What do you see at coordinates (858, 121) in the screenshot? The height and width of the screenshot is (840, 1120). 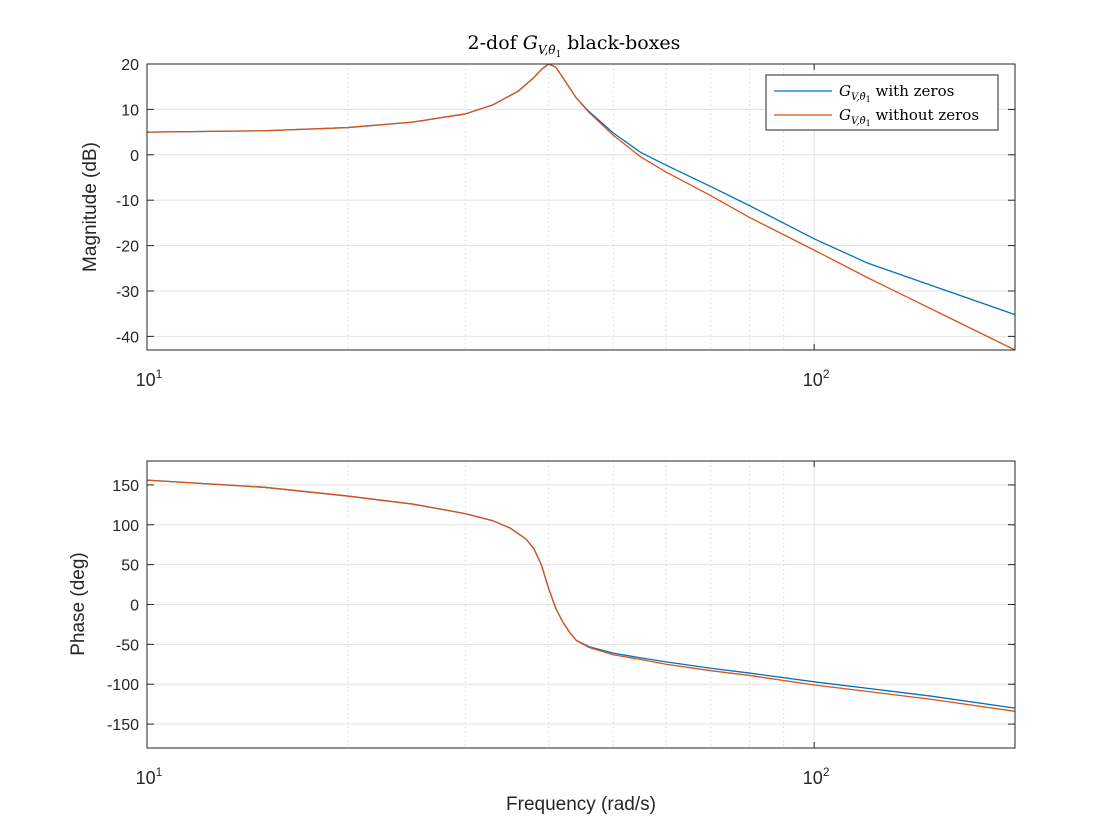 I see `legend-entry-without-zeros-subscript: V,θ̇` at bounding box center [858, 121].